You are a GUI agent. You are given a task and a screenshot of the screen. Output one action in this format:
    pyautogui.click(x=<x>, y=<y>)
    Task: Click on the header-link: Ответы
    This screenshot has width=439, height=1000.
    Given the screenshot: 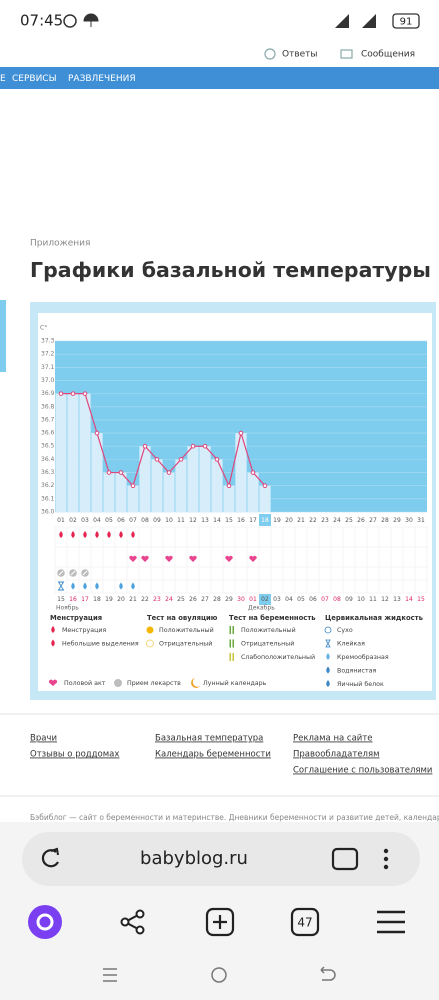 What is the action you would take?
    pyautogui.click(x=300, y=55)
    